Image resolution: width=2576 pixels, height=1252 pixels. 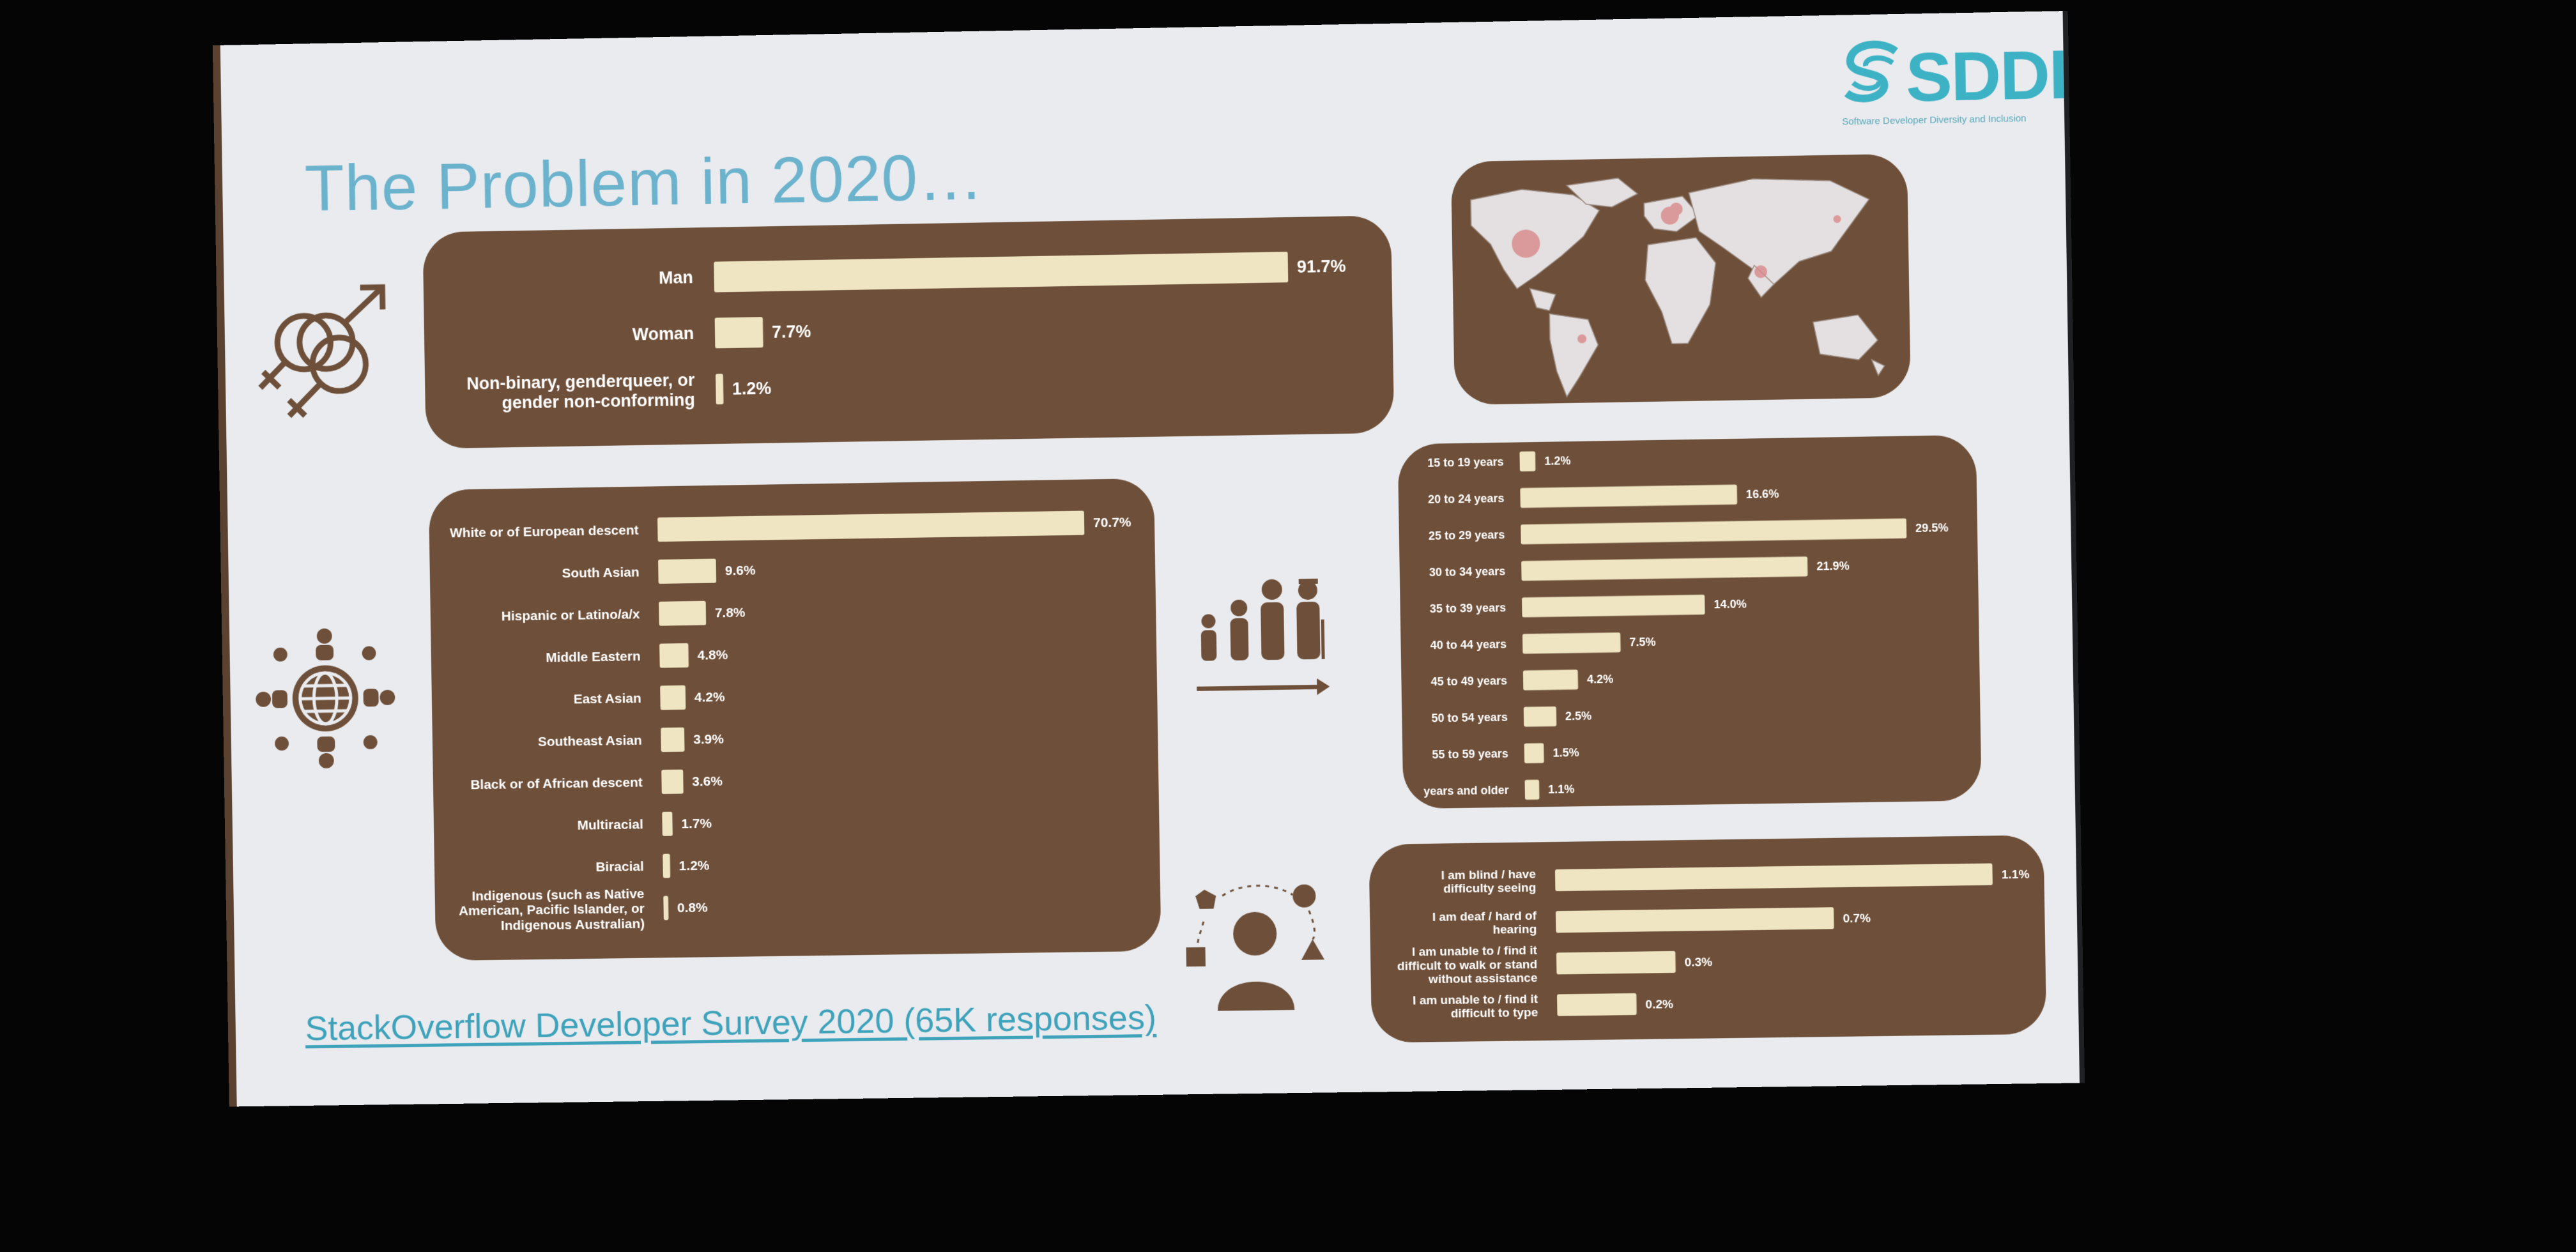 I want to click on ethnicity-category-label: East Asian, so click(x=607, y=699).